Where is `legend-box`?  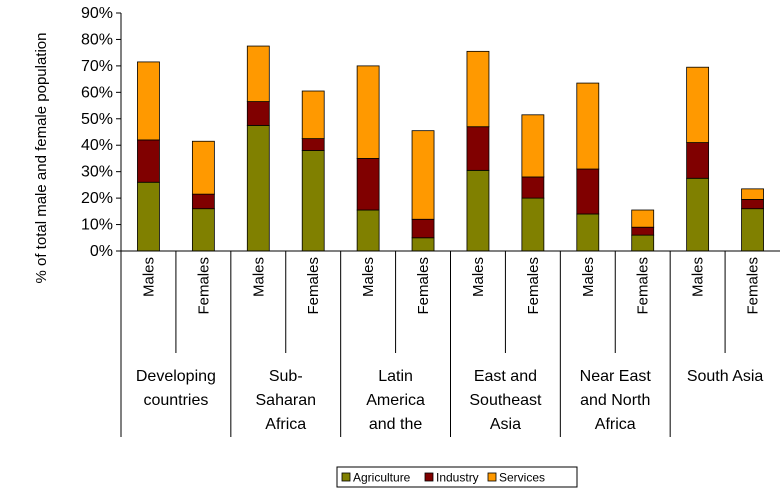
legend-box is located at coordinates (457, 477).